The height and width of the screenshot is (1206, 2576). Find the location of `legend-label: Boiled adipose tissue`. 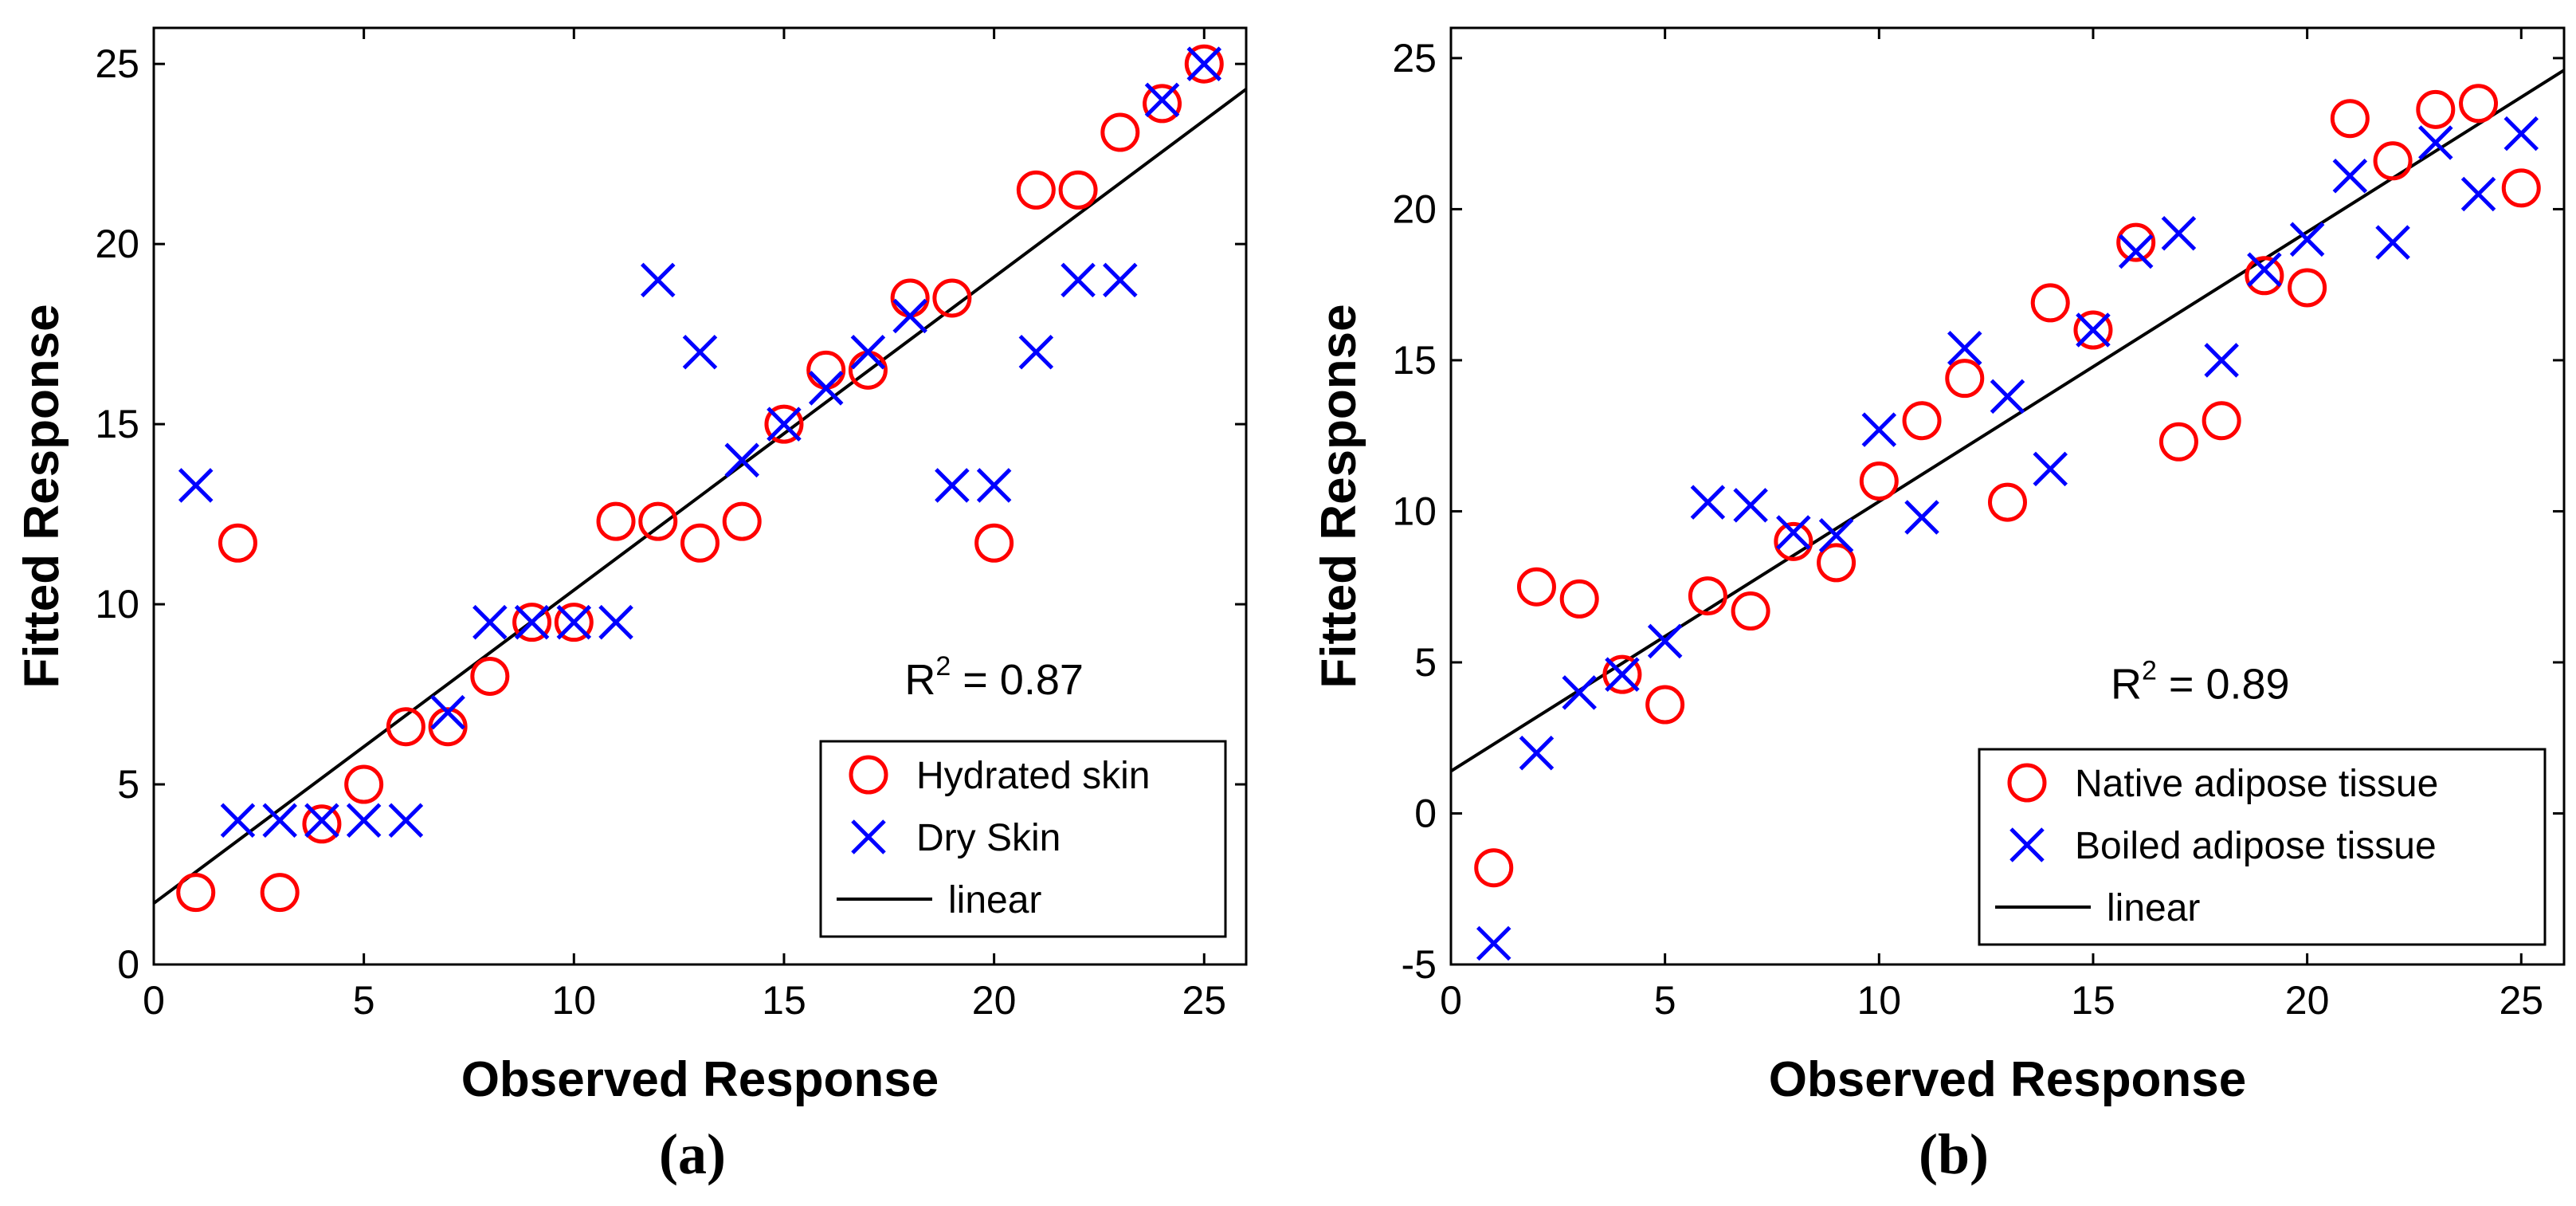

legend-label: Boiled adipose tissue is located at coordinates (2256, 846).